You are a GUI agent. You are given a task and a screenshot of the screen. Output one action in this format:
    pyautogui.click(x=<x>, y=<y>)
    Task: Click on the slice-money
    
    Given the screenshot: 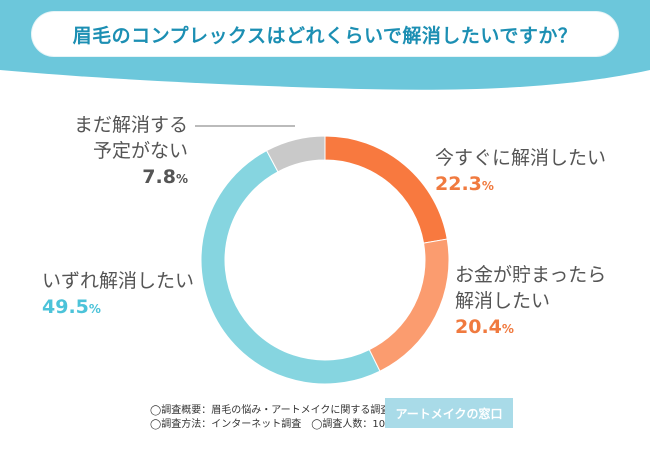 What is the action you would take?
    pyautogui.click(x=409, y=305)
    